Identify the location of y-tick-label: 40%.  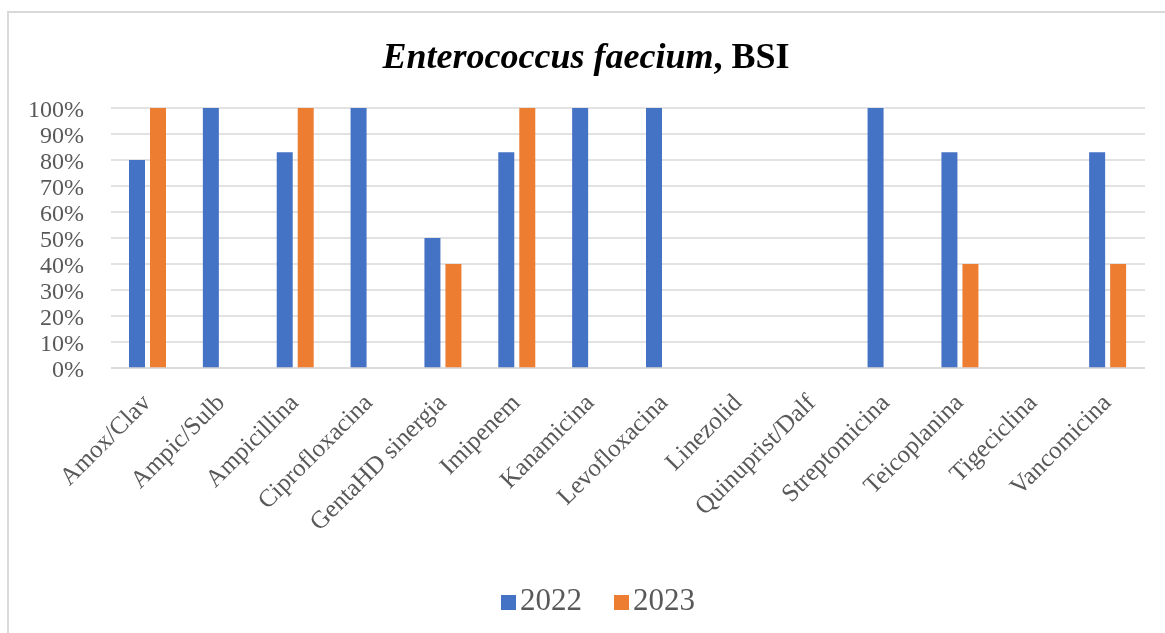
(62, 264).